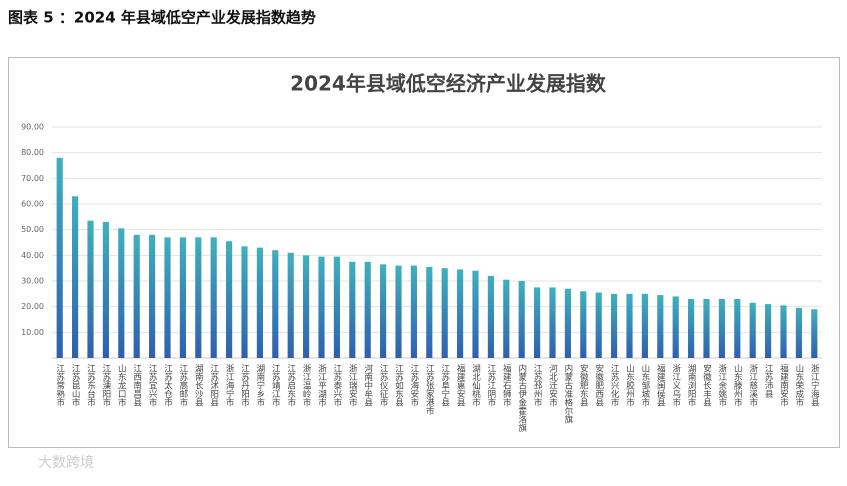  What do you see at coordinates (368, 385) in the screenshot?
I see `x-tick-label: 河南中牟县` at bounding box center [368, 385].